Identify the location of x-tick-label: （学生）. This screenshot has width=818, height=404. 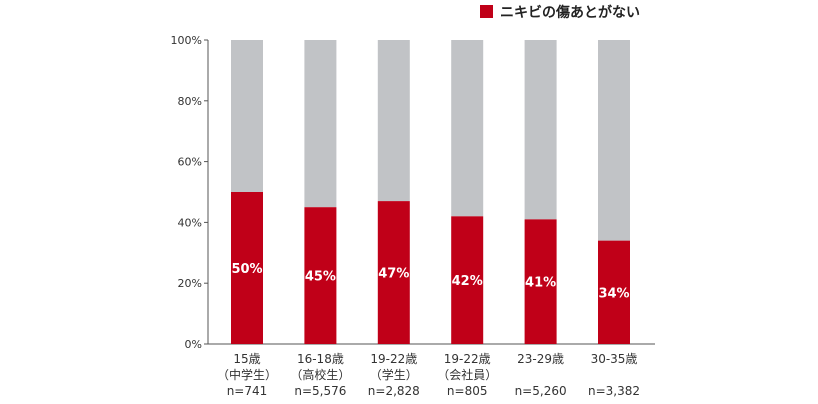
(394, 374).